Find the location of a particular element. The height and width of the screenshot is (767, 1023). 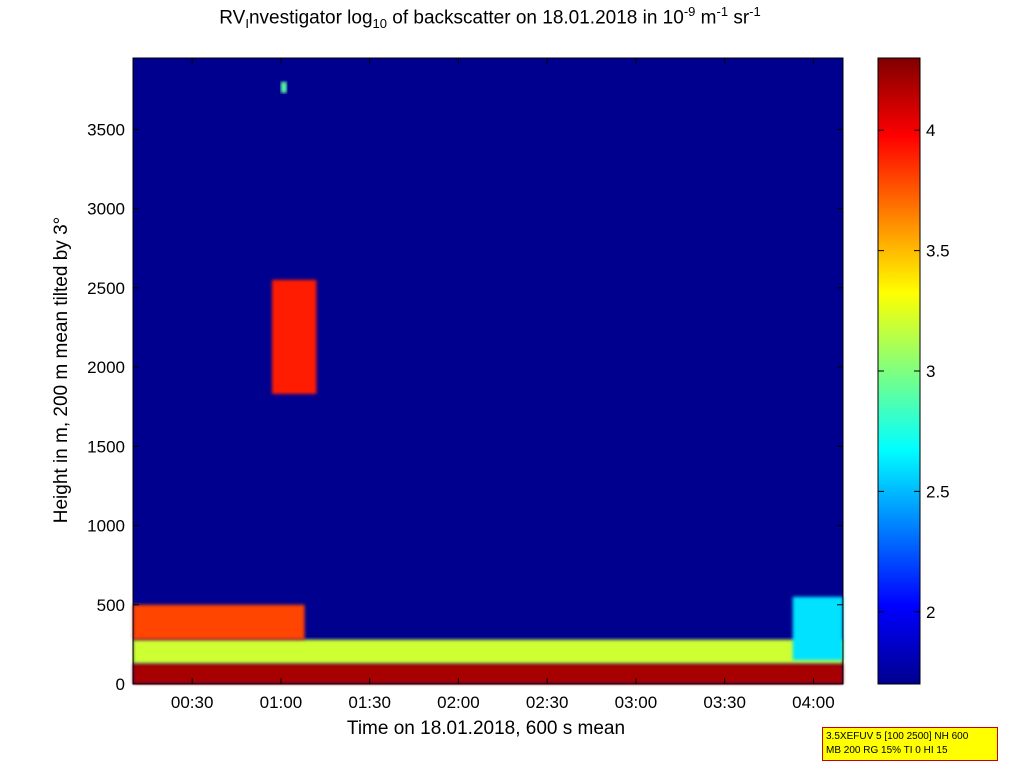

colorbar is located at coordinates (899, 371).